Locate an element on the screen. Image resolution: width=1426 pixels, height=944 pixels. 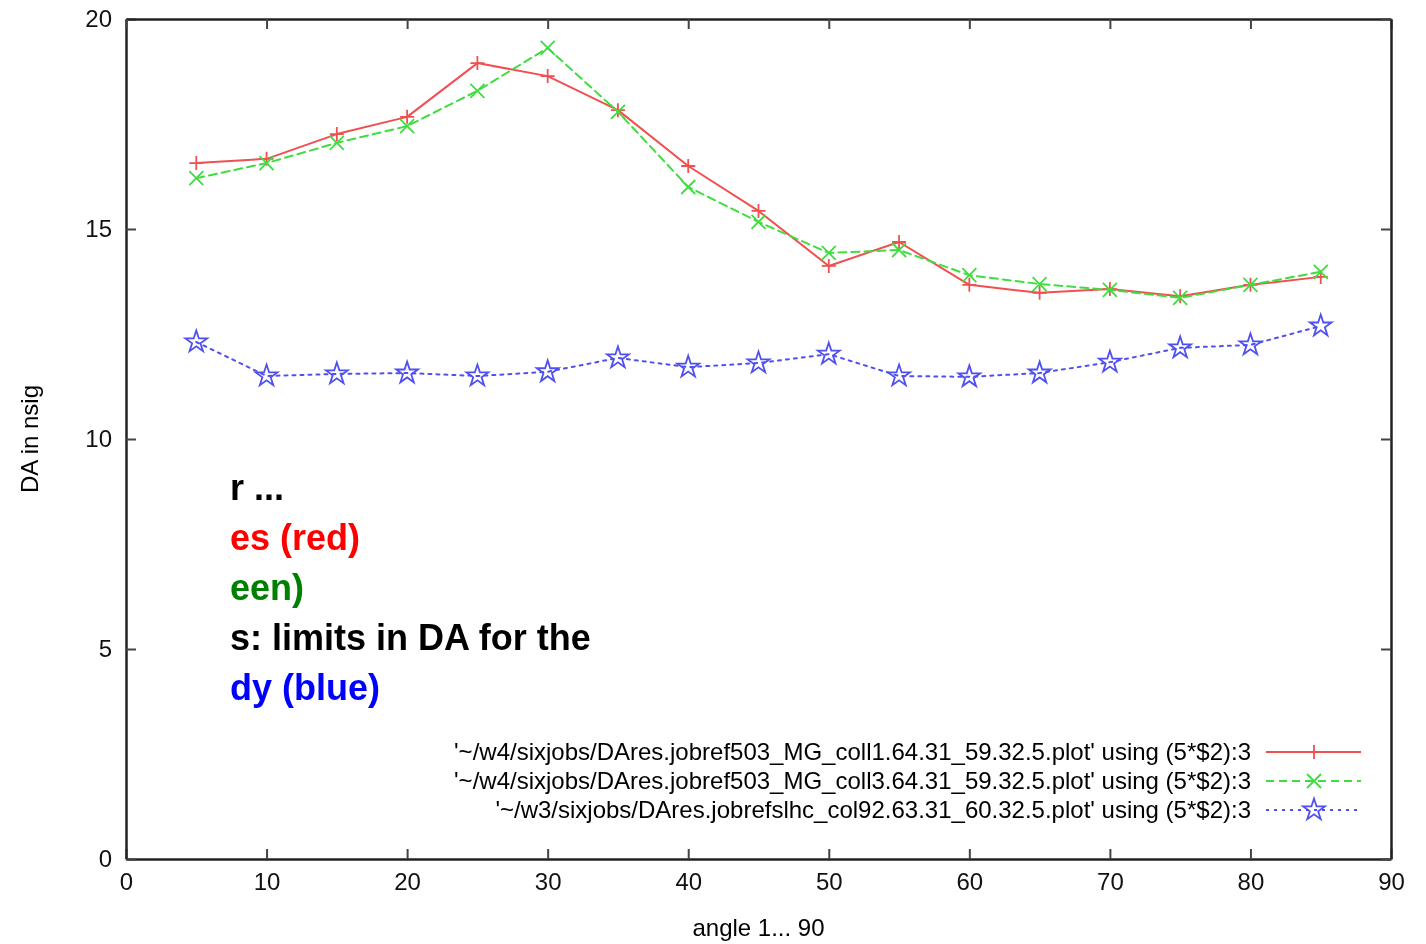
x-tick-label: 80 is located at coordinates (1251, 882).